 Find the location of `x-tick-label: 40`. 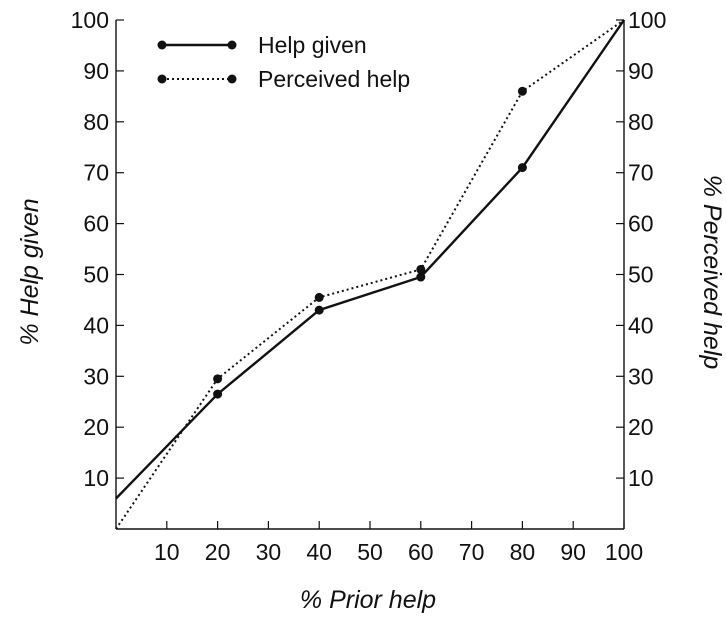

x-tick-label: 40 is located at coordinates (319, 552).